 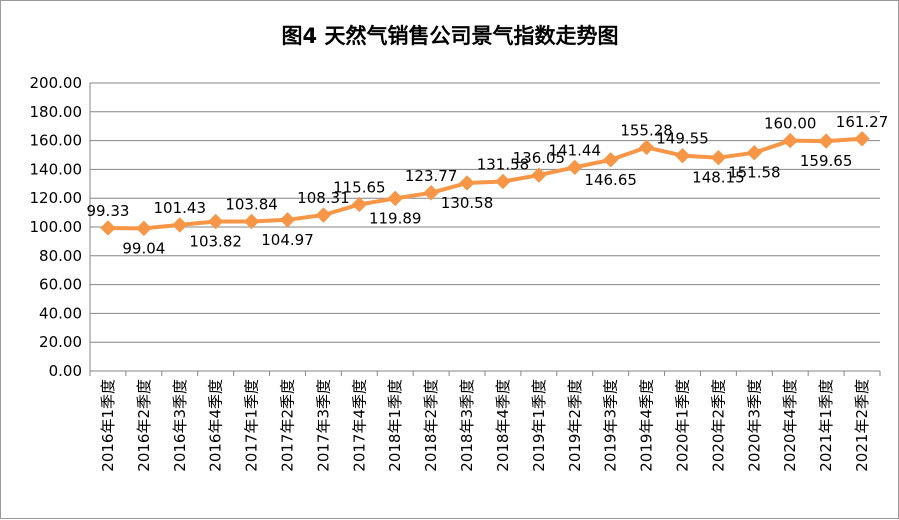 What do you see at coordinates (60, 313) in the screenshot?
I see `y-tick-label: 40.00` at bounding box center [60, 313].